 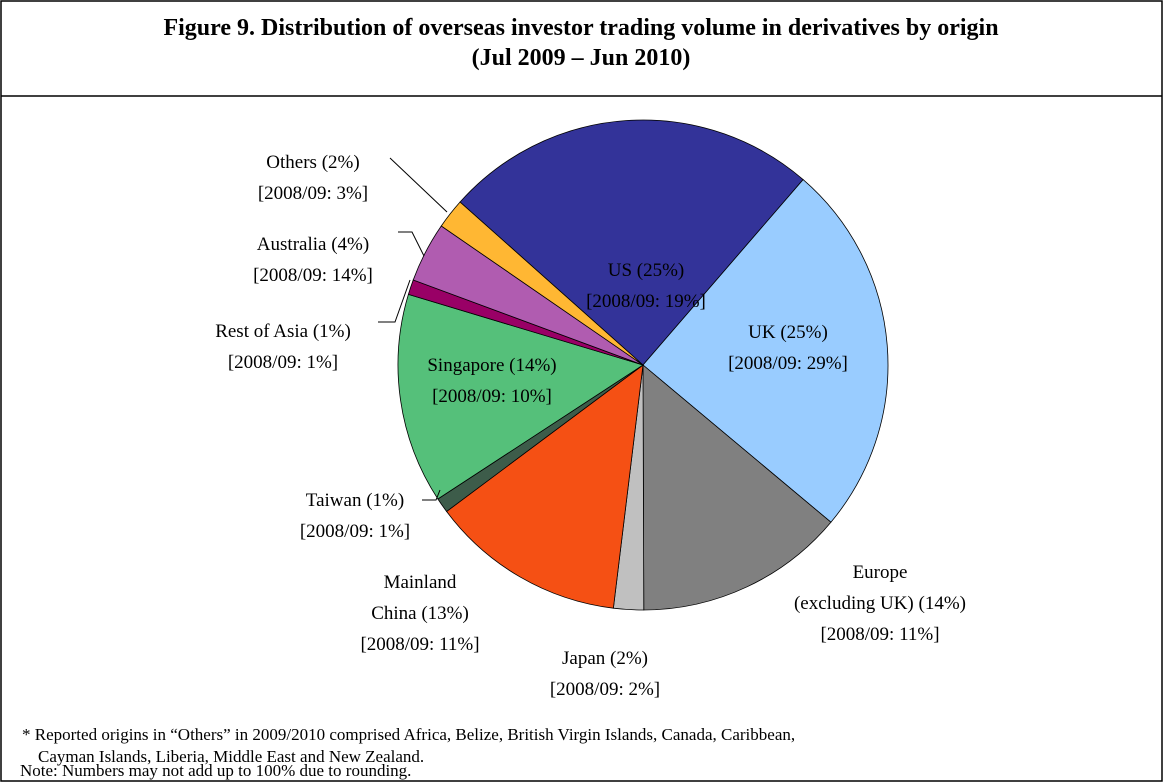 I want to click on data-label: UK (25%), so click(x=788, y=332).